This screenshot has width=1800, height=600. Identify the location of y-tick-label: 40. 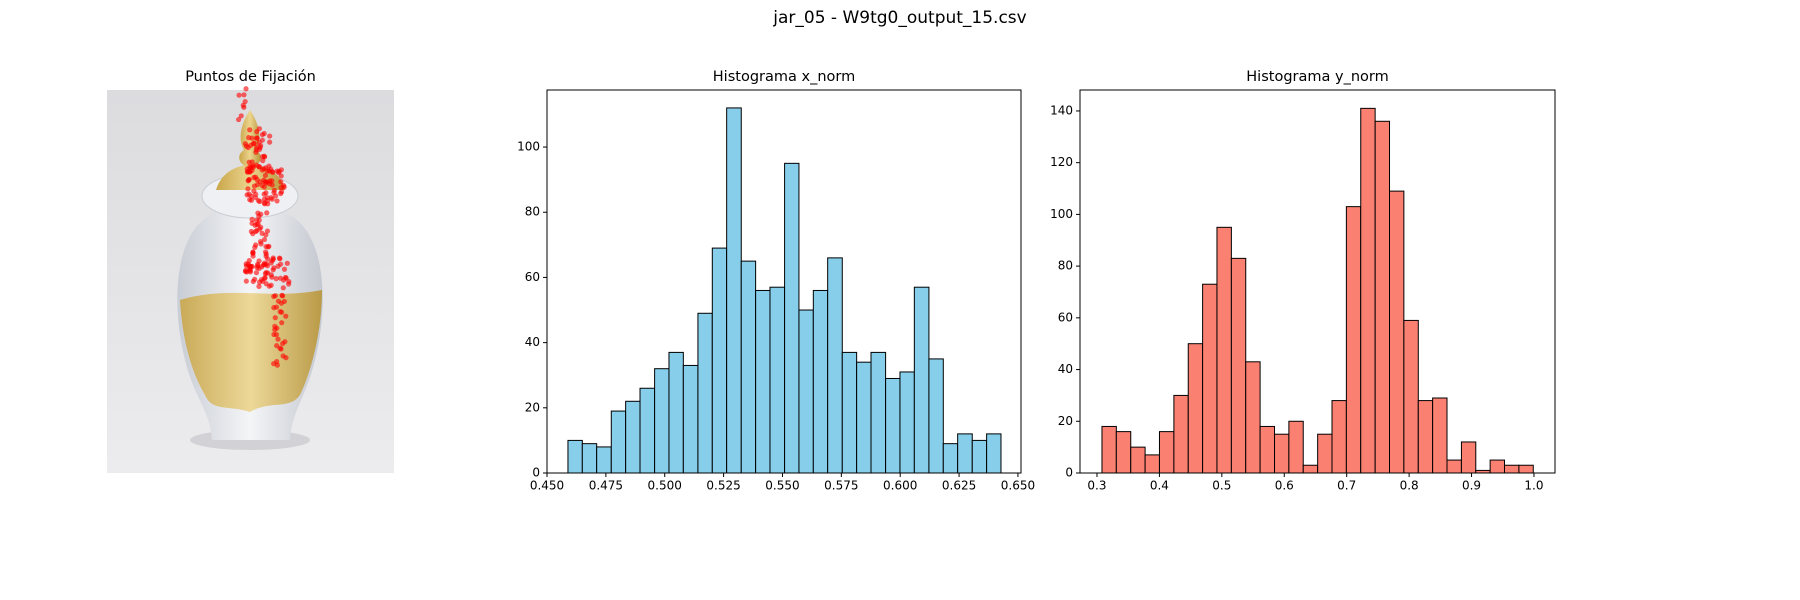
(1065, 369).